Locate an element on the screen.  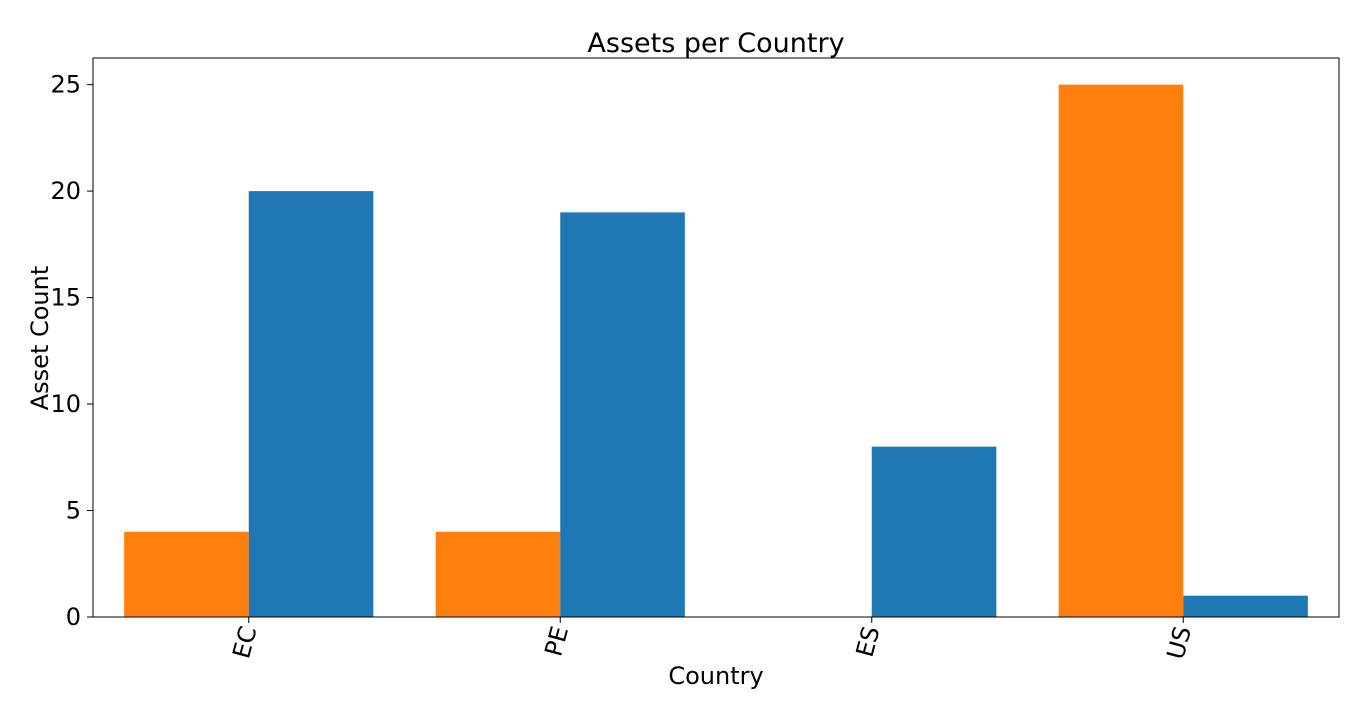
y-tick-label: 0 is located at coordinates (73, 617).